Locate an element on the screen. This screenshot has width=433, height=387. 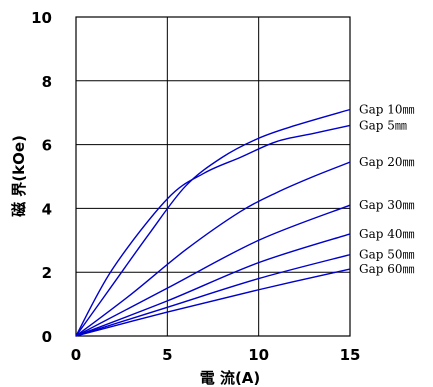
y-tick-label: 8 is located at coordinates (47, 82).